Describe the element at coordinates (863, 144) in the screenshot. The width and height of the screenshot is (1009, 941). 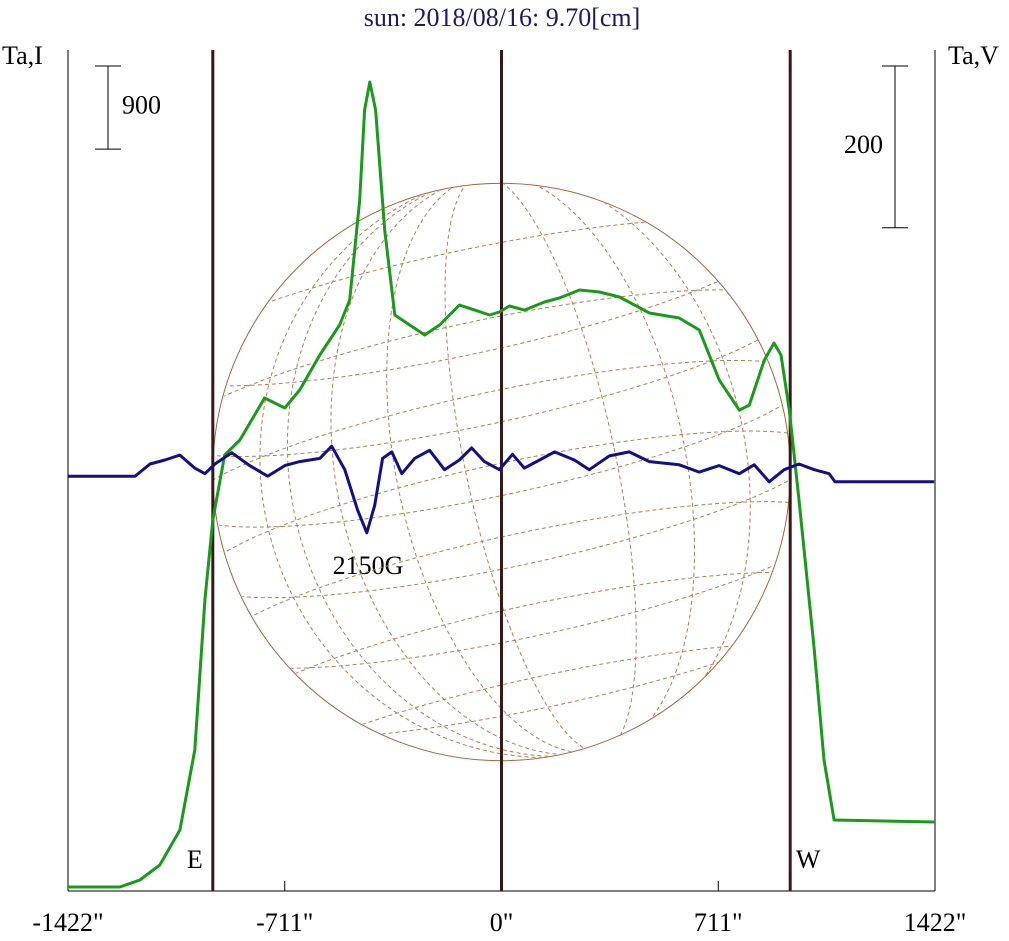
I see `scale-bar-label: 200` at that location.